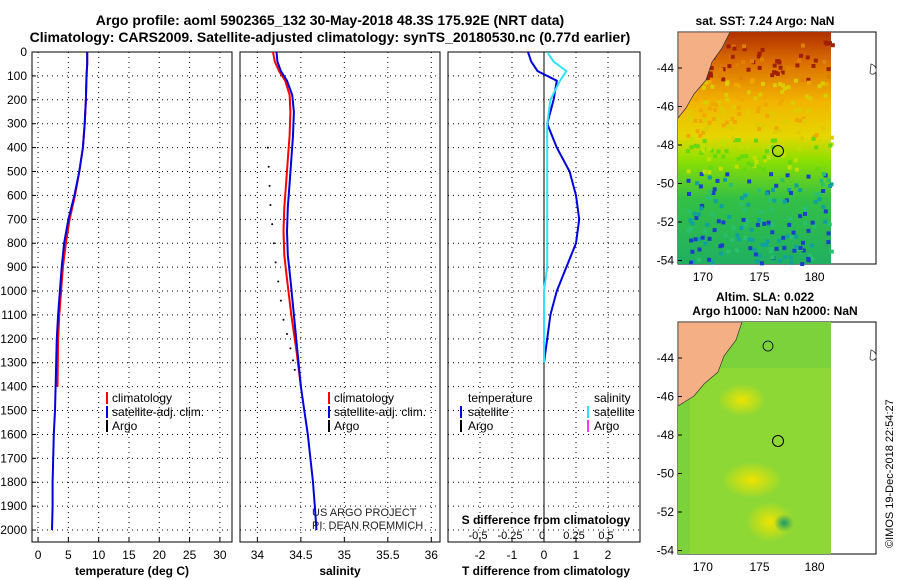  I want to click on x-tick-label: -1, so click(512, 555).